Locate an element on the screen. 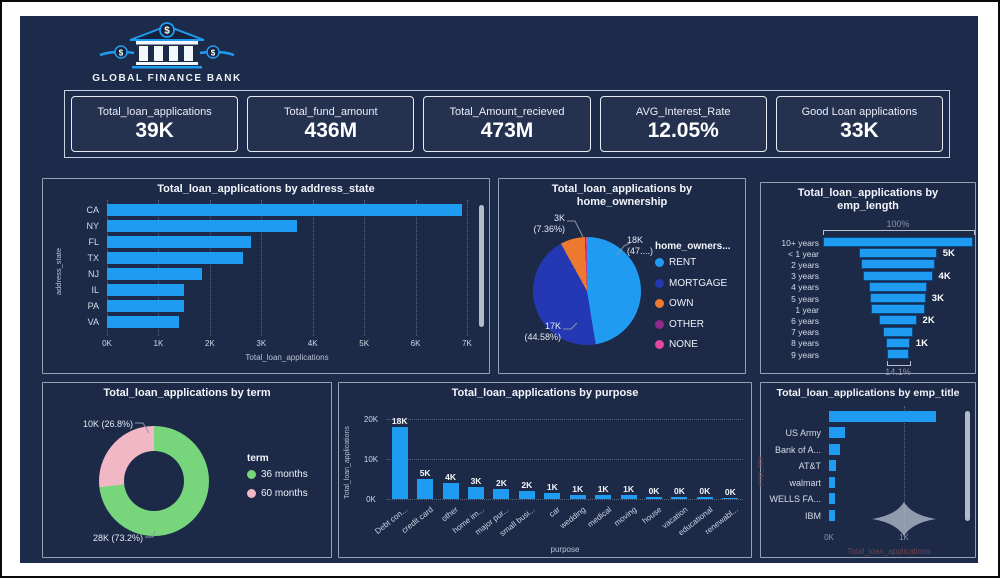 The height and width of the screenshot is (578, 1000). bar-FL is located at coordinates (179, 242).